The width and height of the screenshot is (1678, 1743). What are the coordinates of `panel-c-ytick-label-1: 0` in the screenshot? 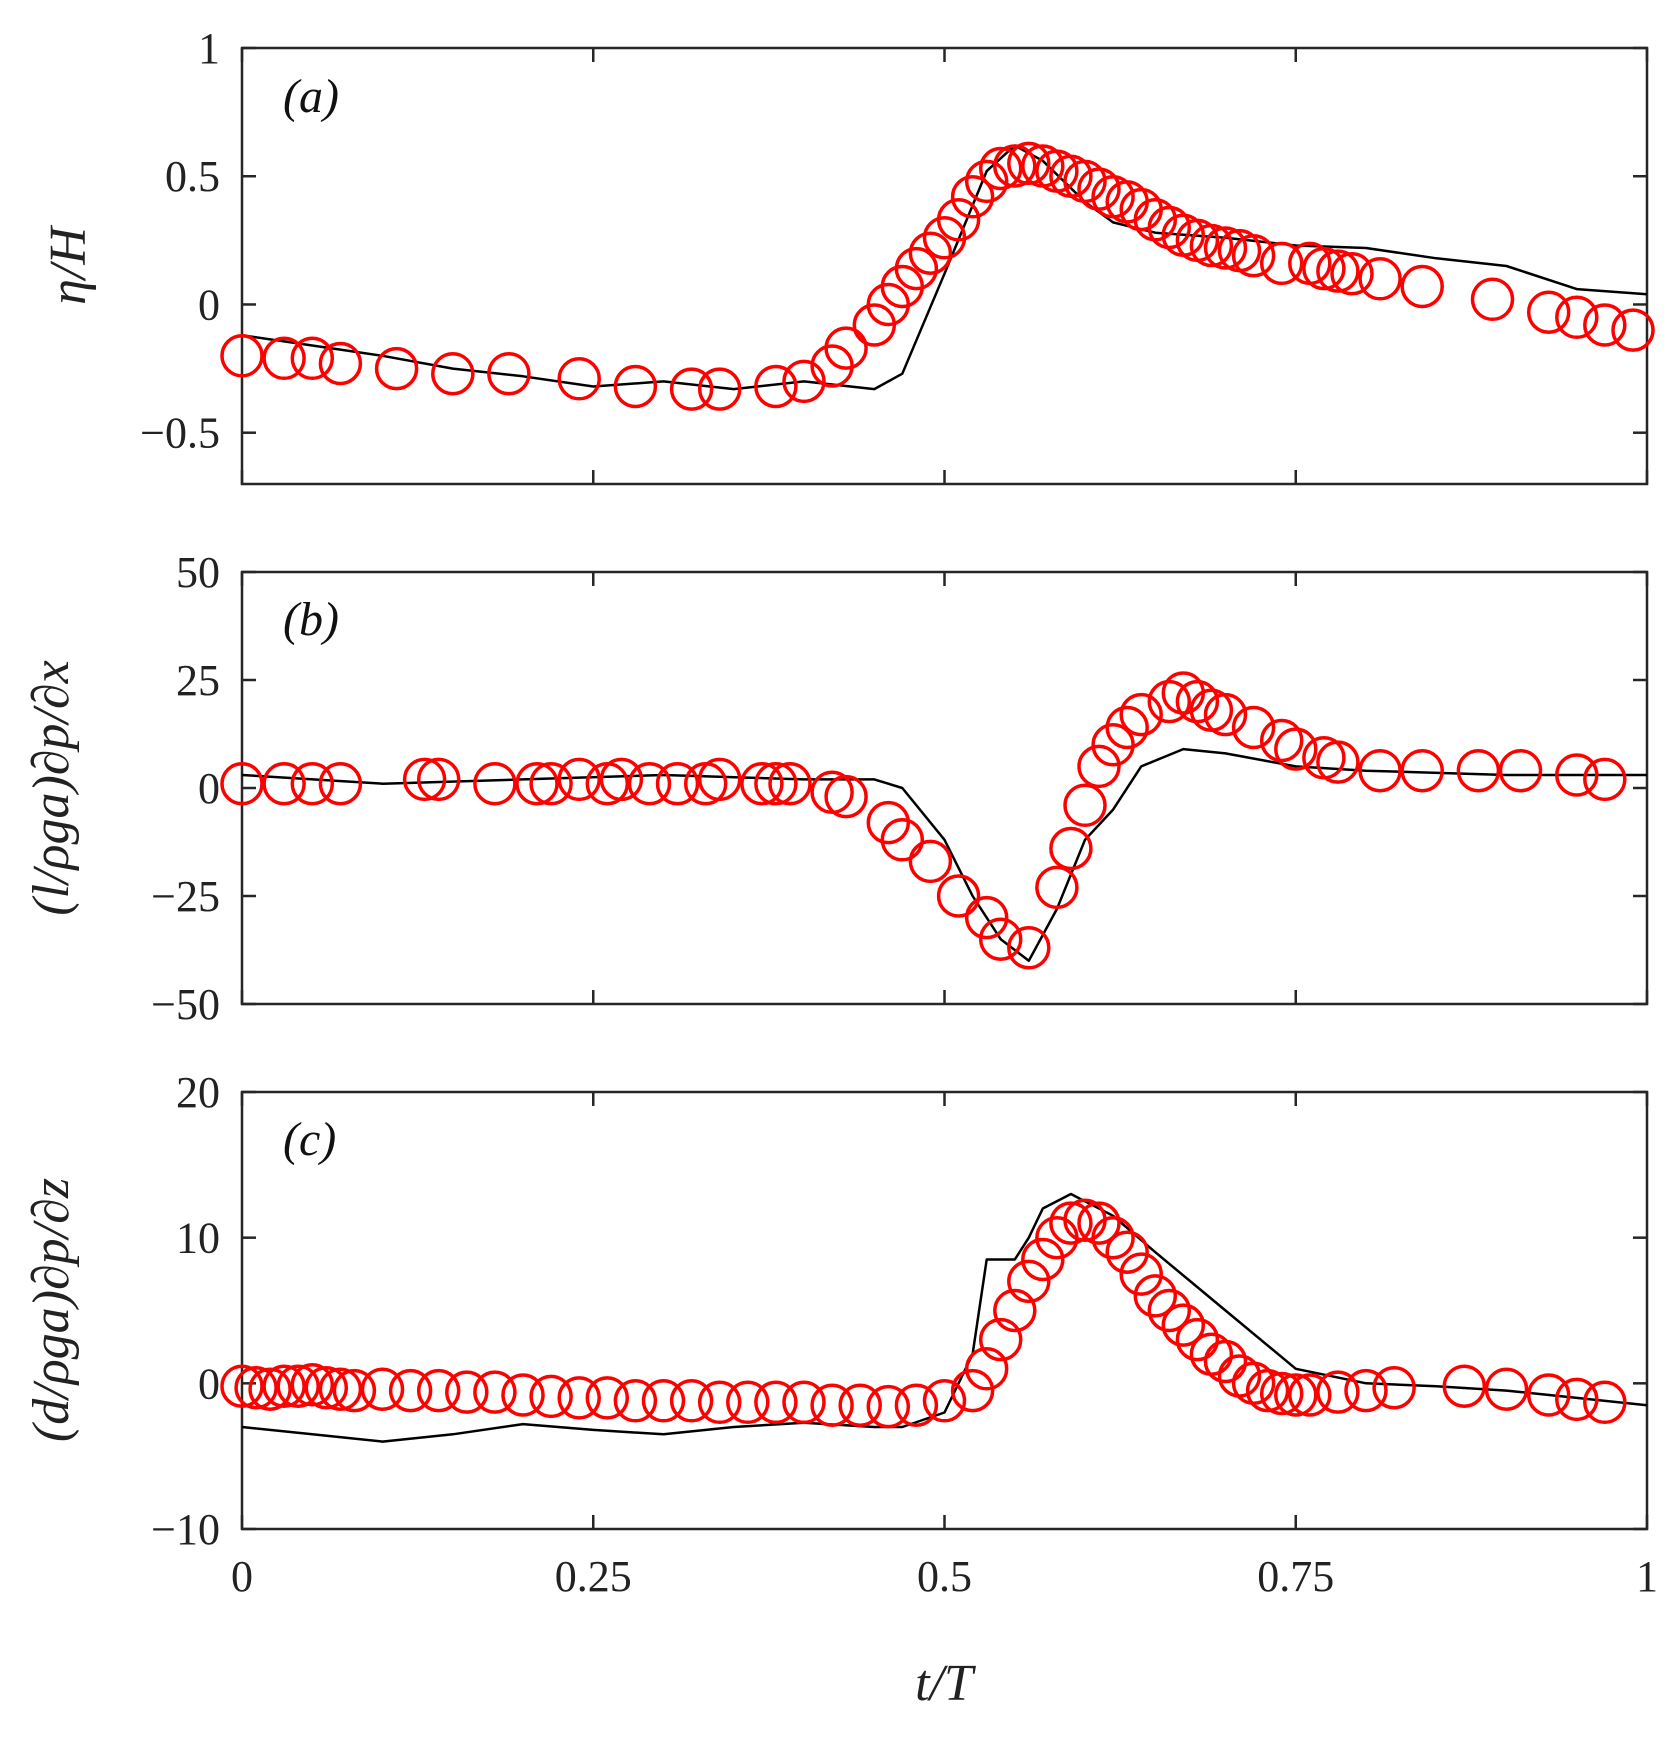 It's located at (209, 1383).